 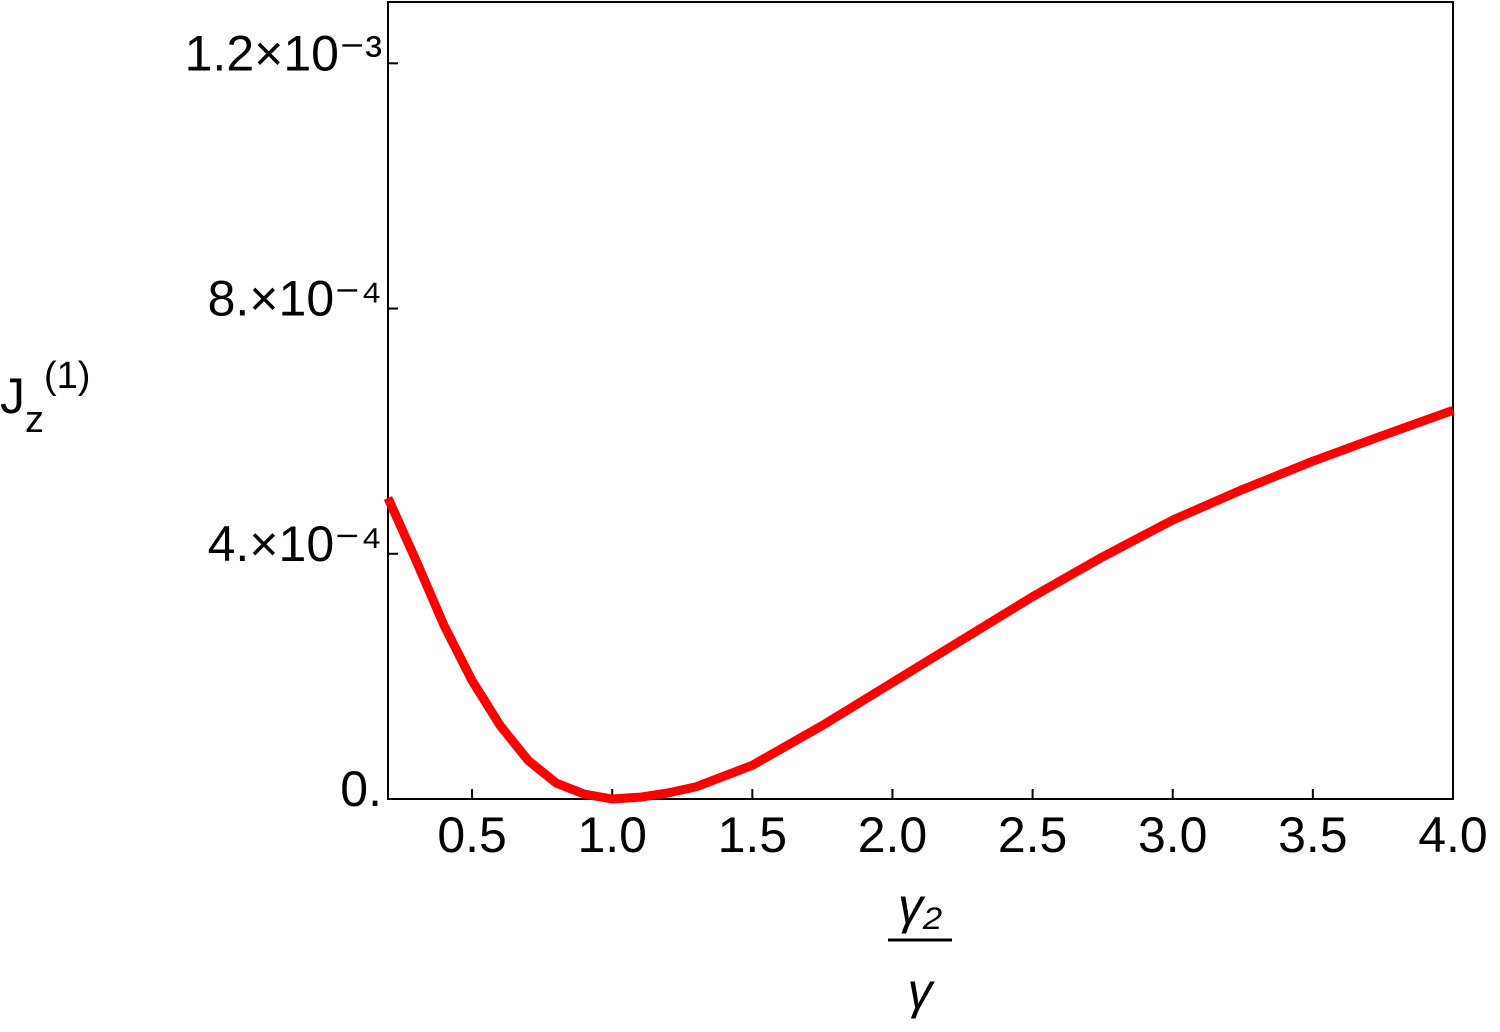 What do you see at coordinates (12, 396) in the screenshot?
I see `y-label-base: J` at bounding box center [12, 396].